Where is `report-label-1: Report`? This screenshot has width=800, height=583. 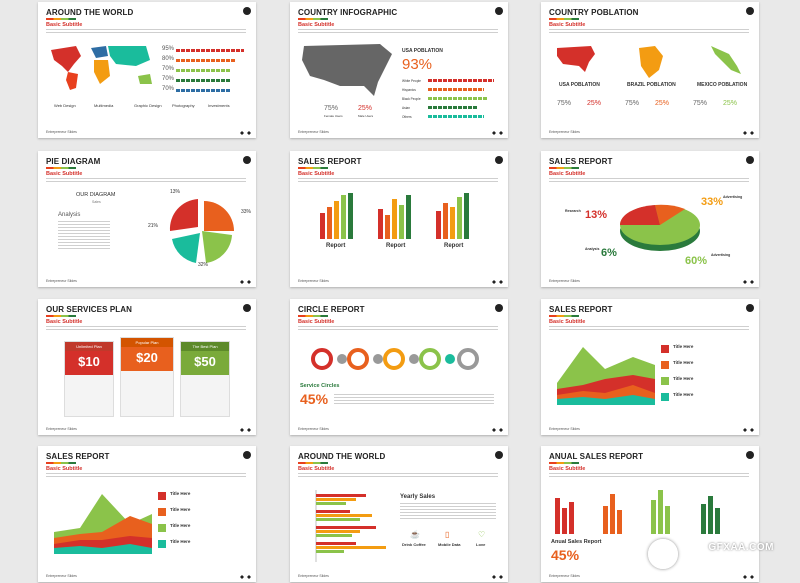
report-label-1: Report is located at coordinates (336, 246).